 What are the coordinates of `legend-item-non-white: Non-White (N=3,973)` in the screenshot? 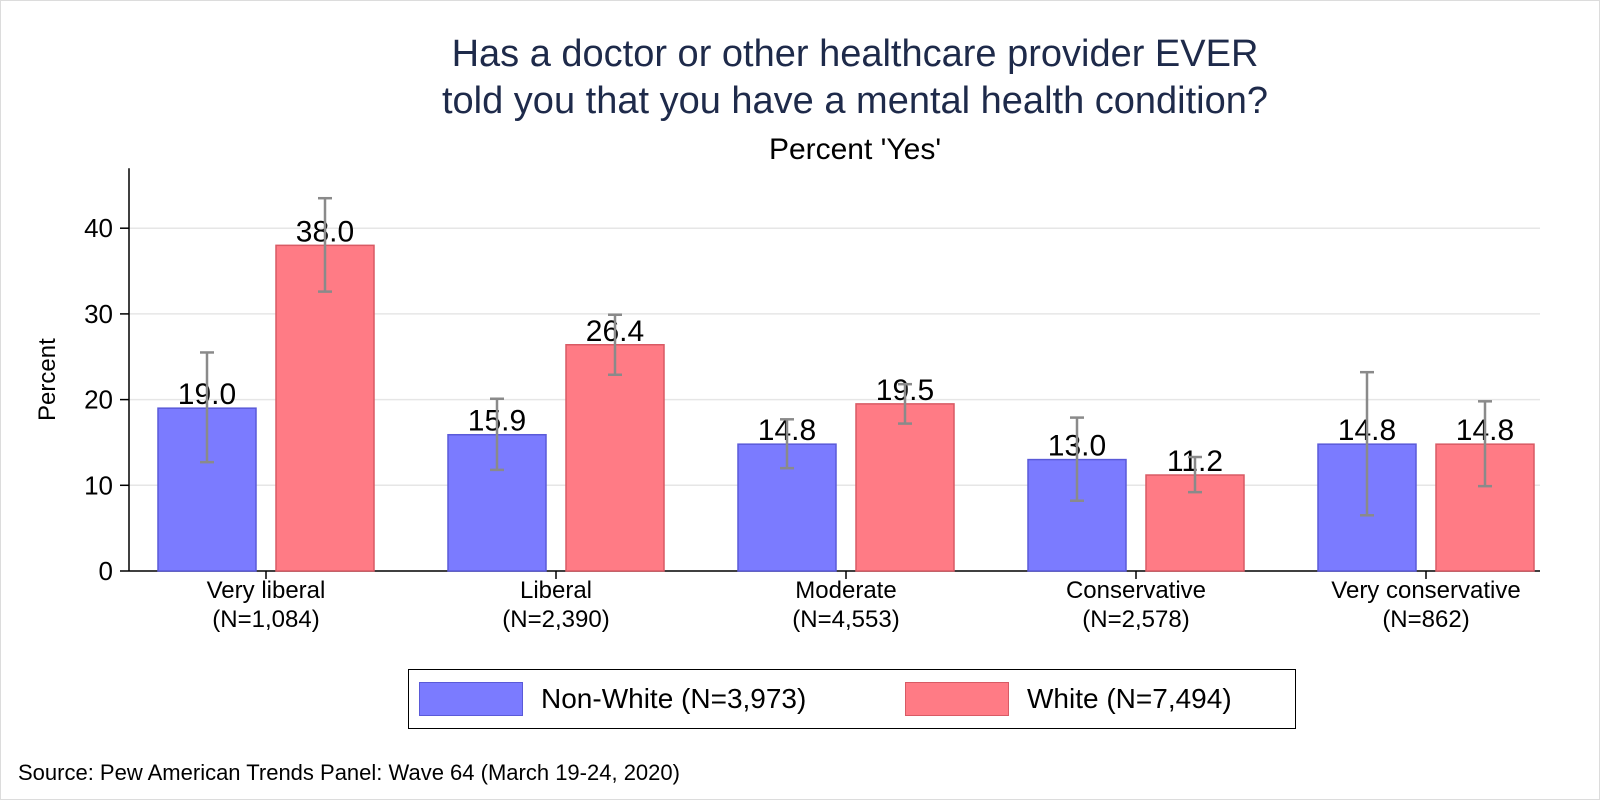 It's located at (612, 699).